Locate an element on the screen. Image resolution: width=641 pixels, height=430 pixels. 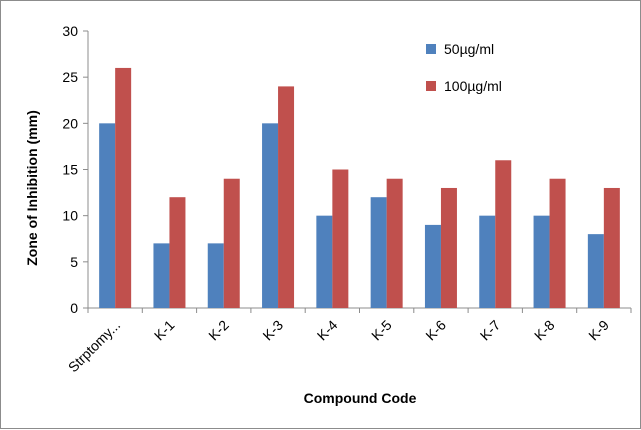
y-tick-label: 25 is located at coordinates (70, 77).